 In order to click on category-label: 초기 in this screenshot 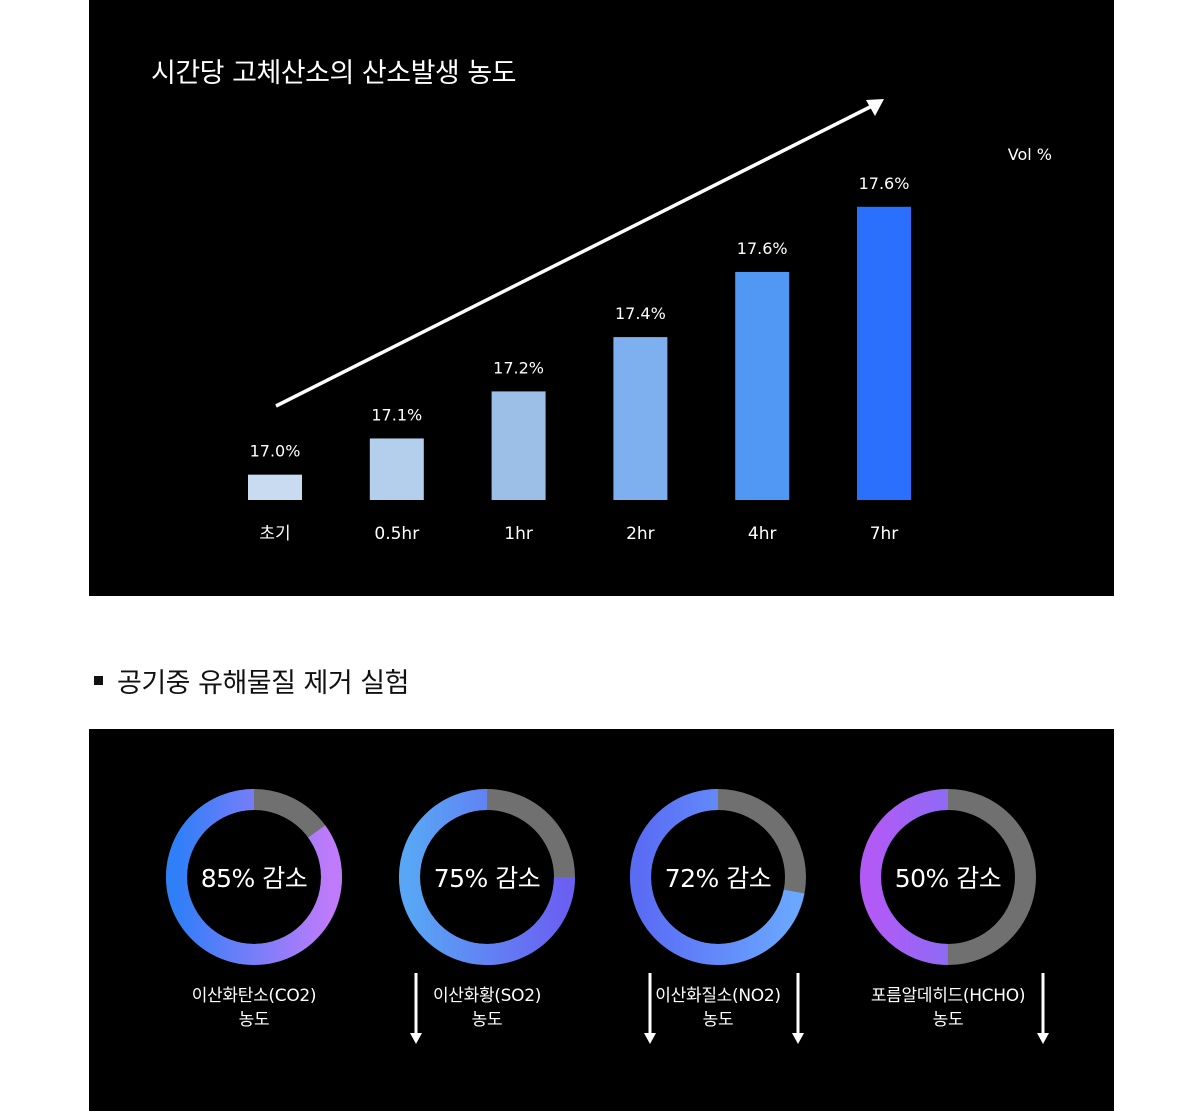, I will do `click(274, 534)`.